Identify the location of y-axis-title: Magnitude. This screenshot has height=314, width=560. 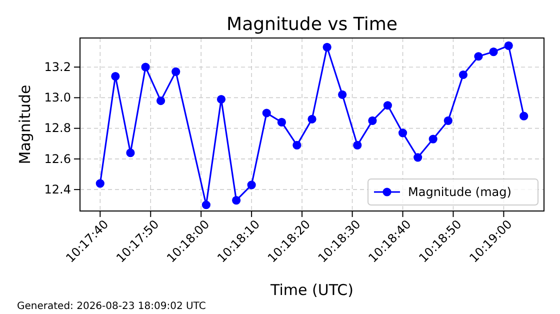
(25, 124).